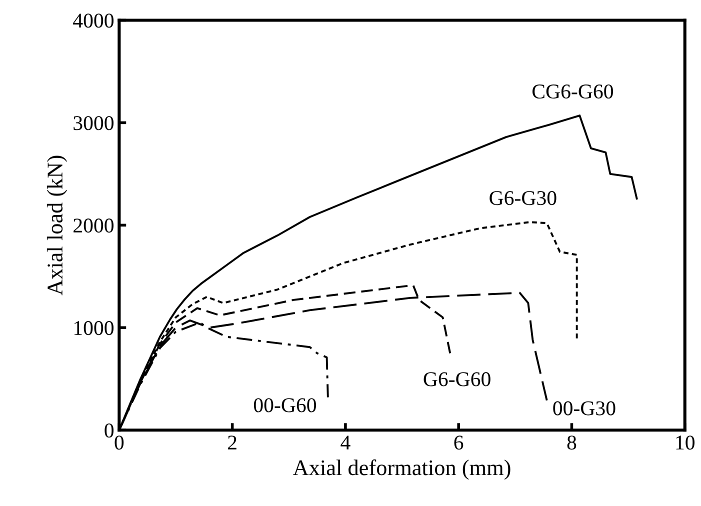 The height and width of the screenshot is (506, 701). Describe the element at coordinates (459, 443) in the screenshot. I see `x-tick-label: 6` at that location.